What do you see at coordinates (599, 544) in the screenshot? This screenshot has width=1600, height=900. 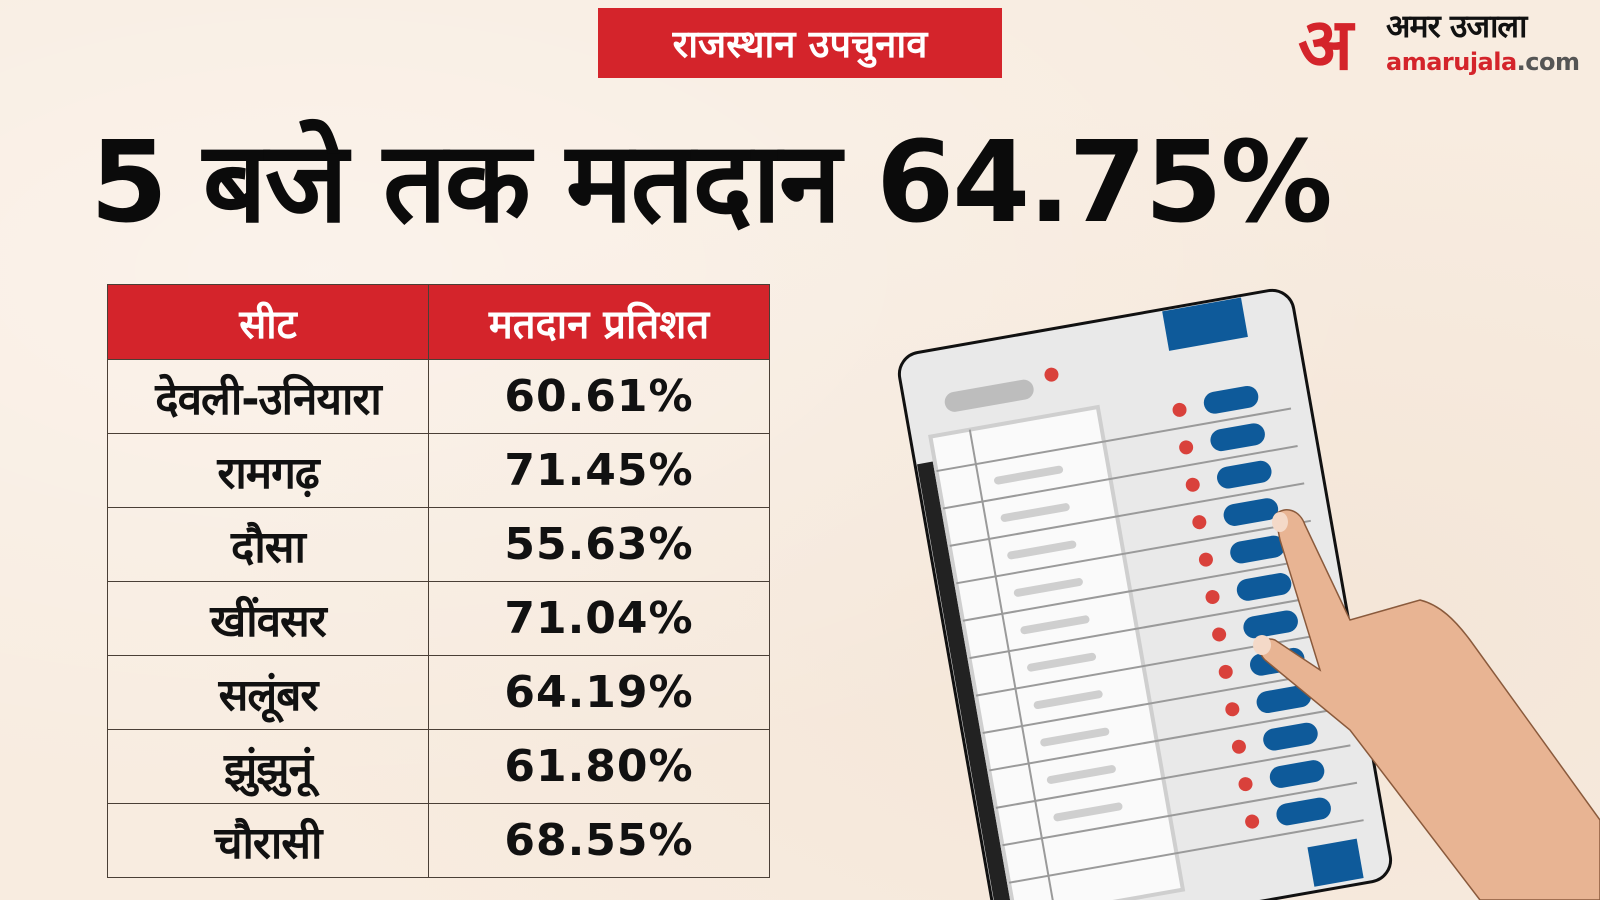 I see `turnout-value: 55.63%` at bounding box center [599, 544].